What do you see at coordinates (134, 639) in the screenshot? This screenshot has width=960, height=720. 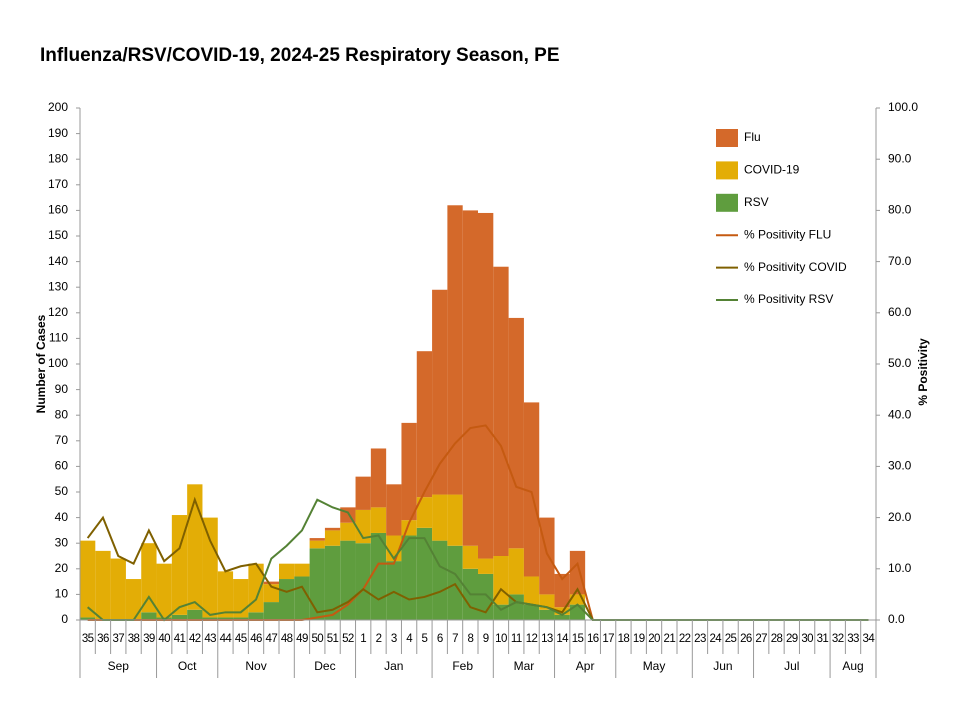 I see `x-tick-label: 38` at bounding box center [134, 639].